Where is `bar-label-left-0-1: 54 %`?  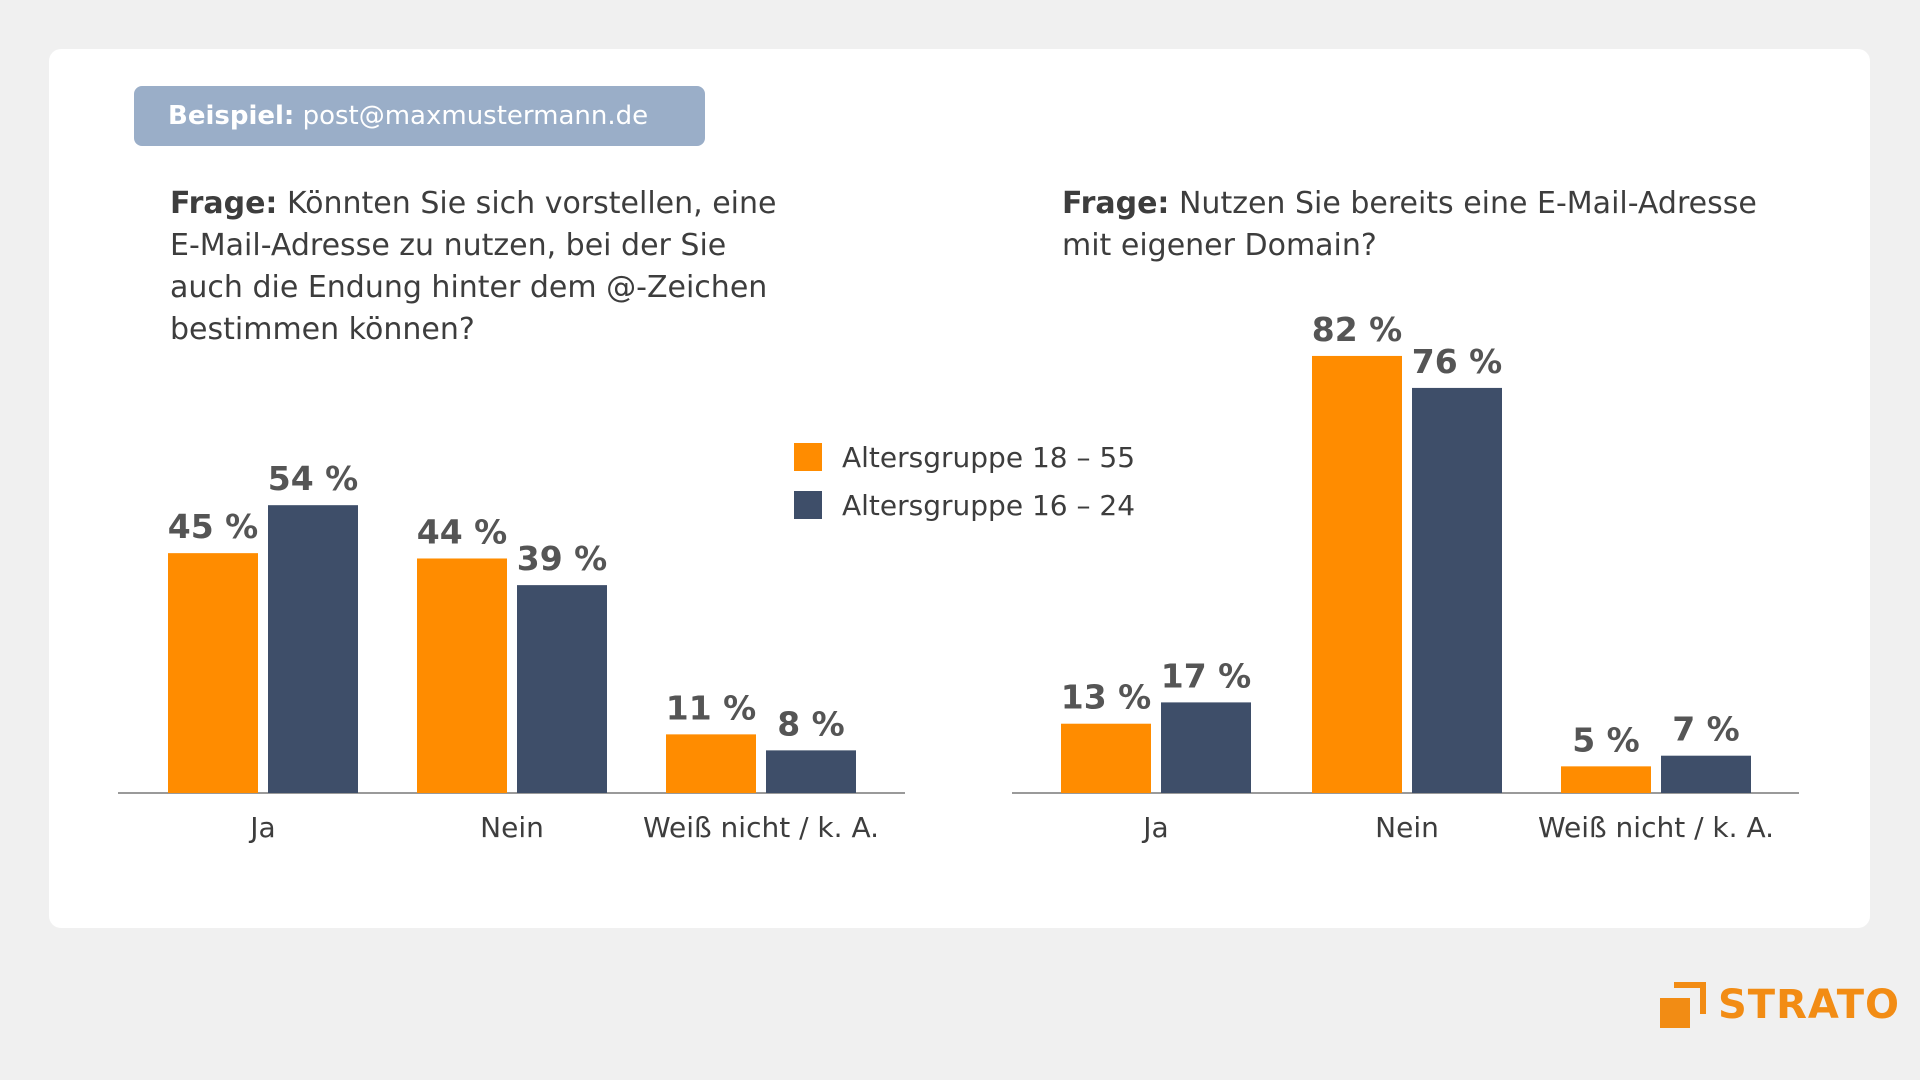
bar-label-left-0-1: 54 % is located at coordinates (313, 478).